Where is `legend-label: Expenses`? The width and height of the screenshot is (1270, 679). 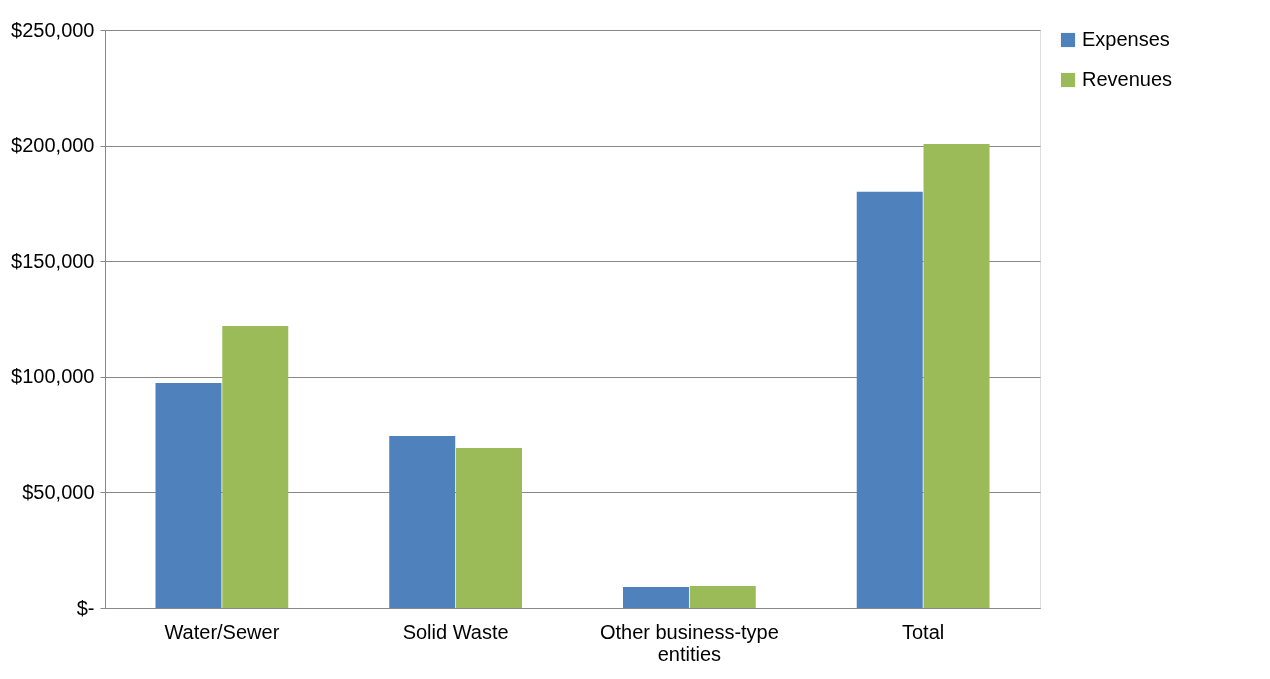 legend-label: Expenses is located at coordinates (1126, 39).